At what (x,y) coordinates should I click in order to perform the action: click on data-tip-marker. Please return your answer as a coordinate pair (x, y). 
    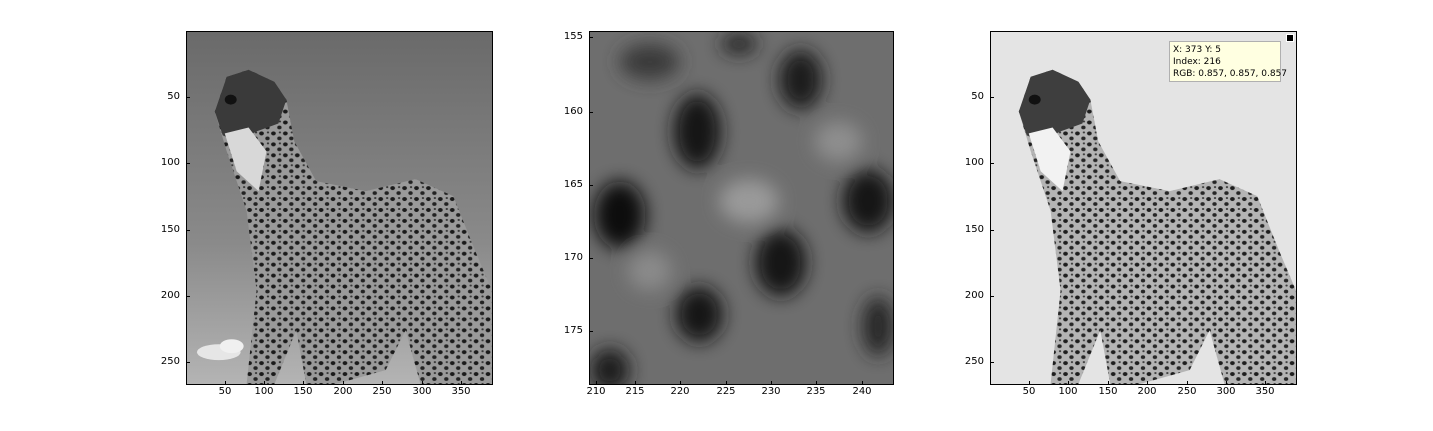
    Looking at the image, I should click on (1290, 38).